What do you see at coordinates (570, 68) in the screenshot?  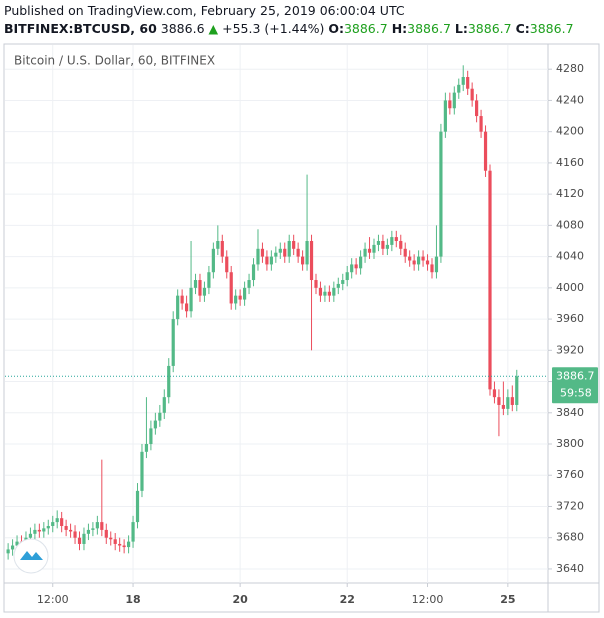 I see `y-tick-label: 4280` at bounding box center [570, 68].